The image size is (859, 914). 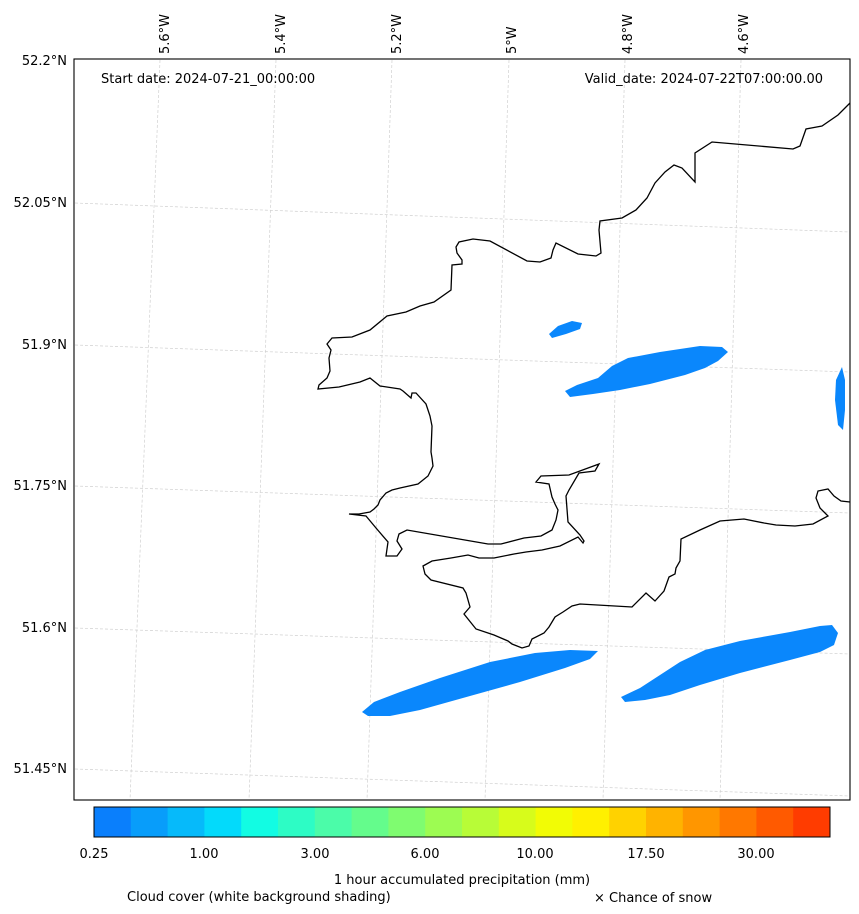 I want to click on lat-label-51.75n: 51.75°N, so click(x=40, y=486).